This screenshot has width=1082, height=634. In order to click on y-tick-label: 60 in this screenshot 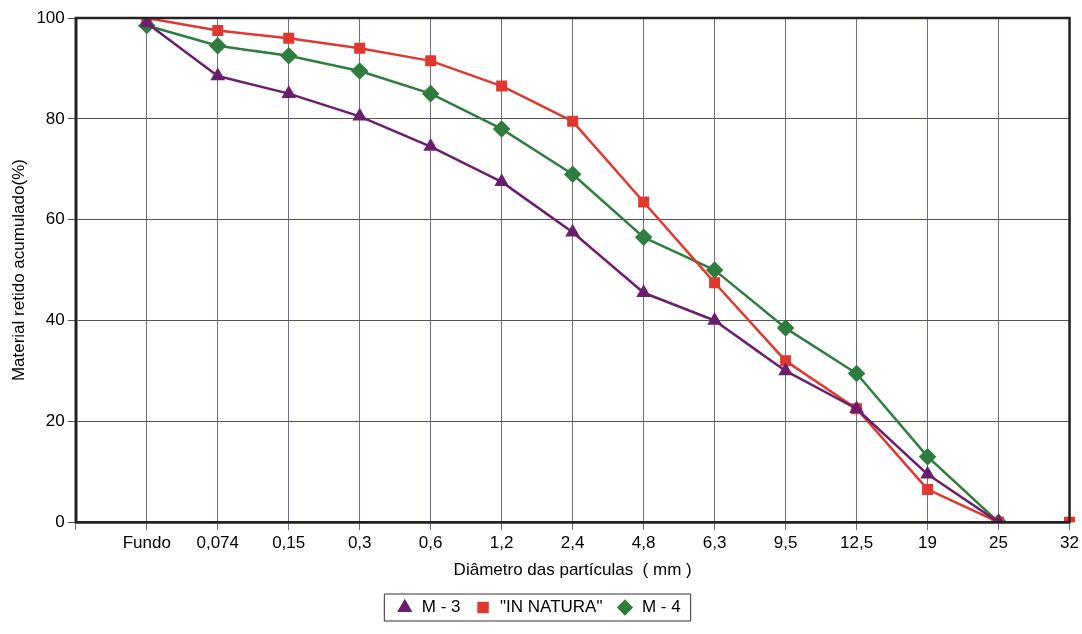, I will do `click(55, 219)`.